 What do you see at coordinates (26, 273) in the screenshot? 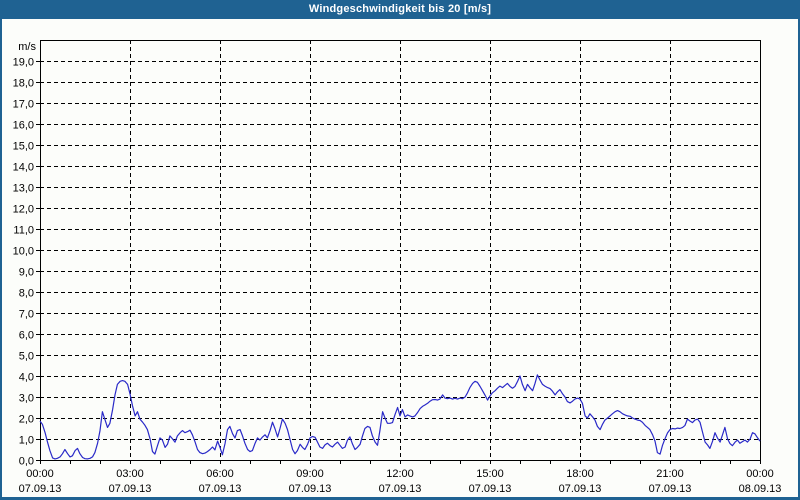
I see `y-tick-label: 9,0` at bounding box center [26, 273].